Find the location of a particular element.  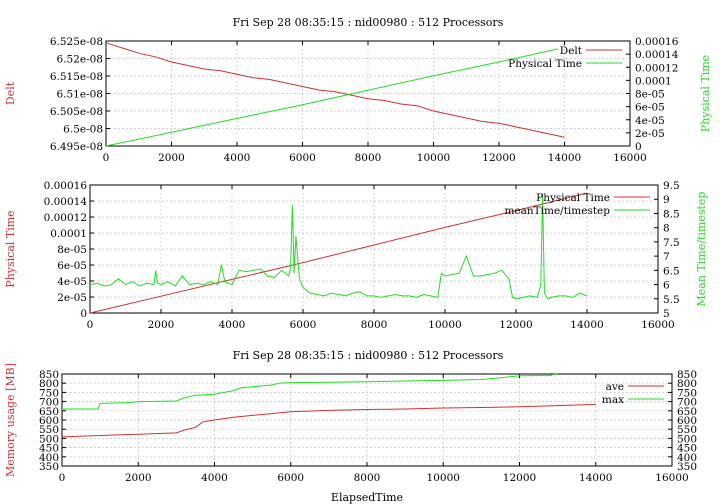

legend-label: ave is located at coordinates (615, 387).